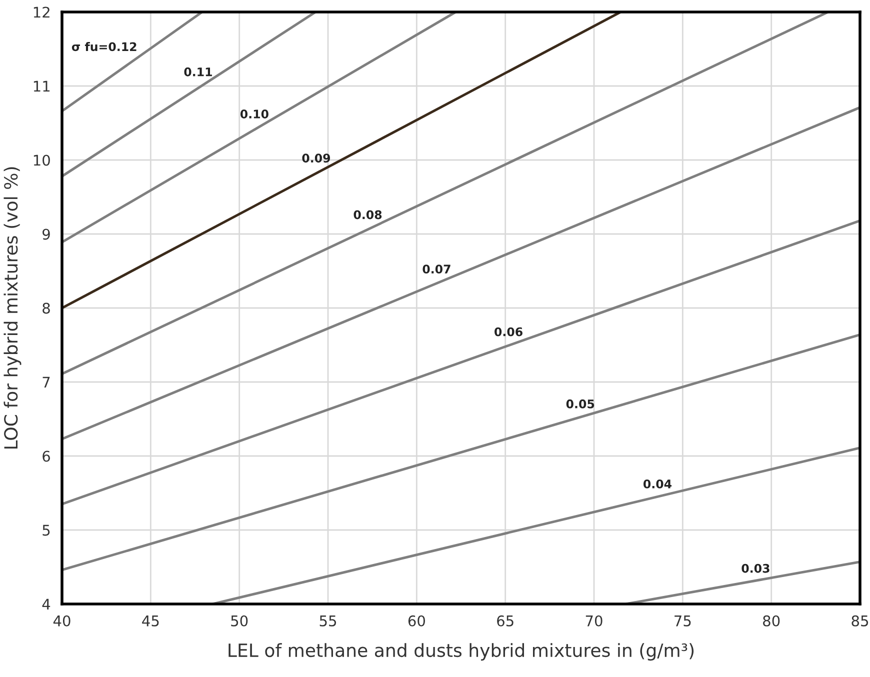  I want to click on y-tick-label: 8, so click(46, 308).